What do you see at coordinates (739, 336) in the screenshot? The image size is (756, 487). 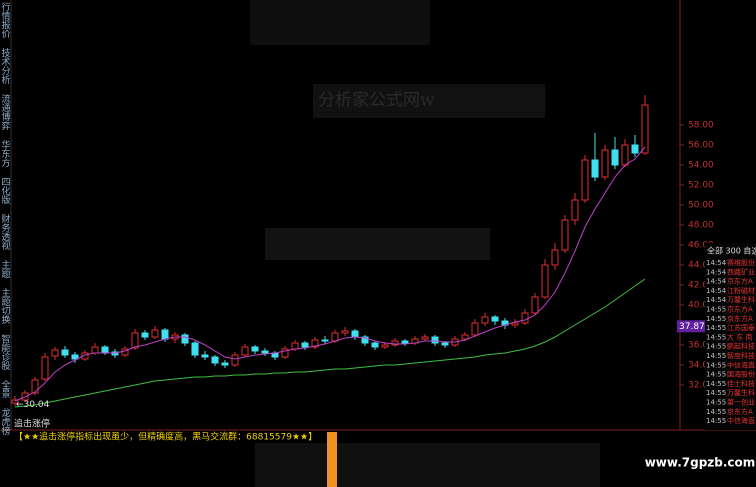 I see `quote-name: 大 东 南` at bounding box center [739, 336].